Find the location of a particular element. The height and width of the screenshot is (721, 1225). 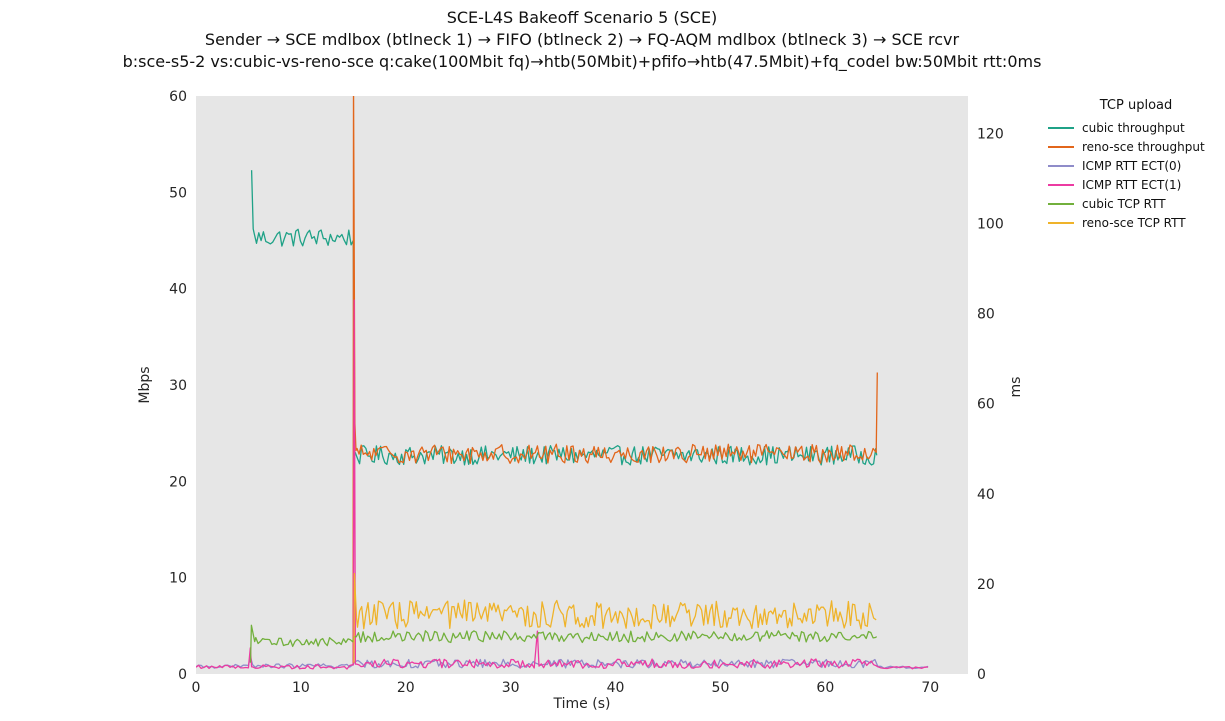

y-left-tick-label: 0 is located at coordinates (182, 675).